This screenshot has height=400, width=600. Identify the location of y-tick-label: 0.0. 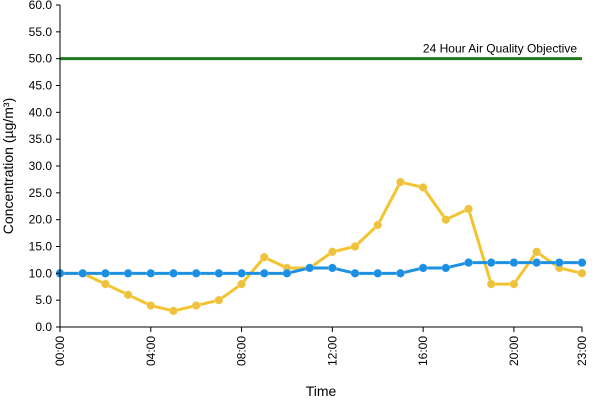
(43, 327).